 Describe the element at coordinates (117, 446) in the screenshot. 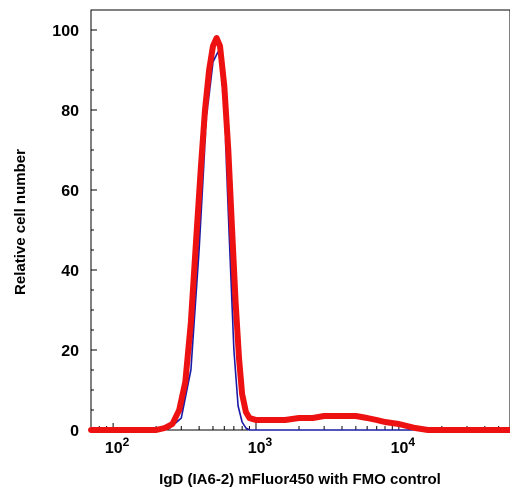

I see `x-tick-label: 10²` at that location.